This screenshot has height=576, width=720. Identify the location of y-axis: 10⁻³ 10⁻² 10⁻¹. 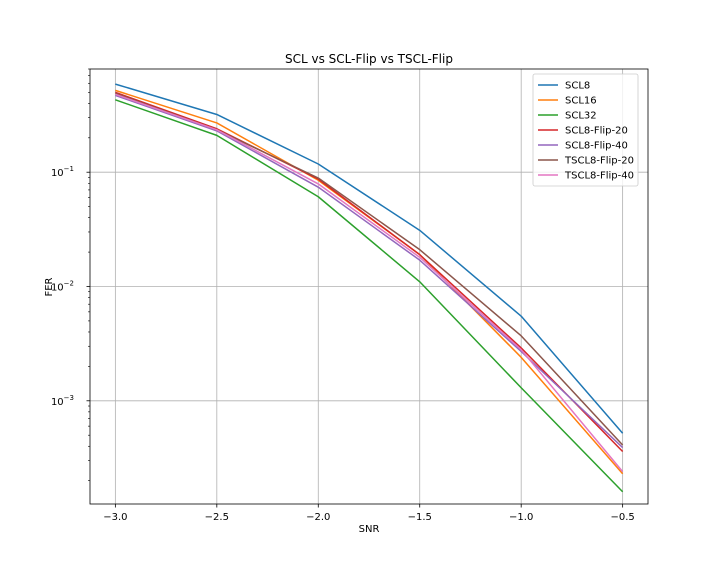
(70, 274).